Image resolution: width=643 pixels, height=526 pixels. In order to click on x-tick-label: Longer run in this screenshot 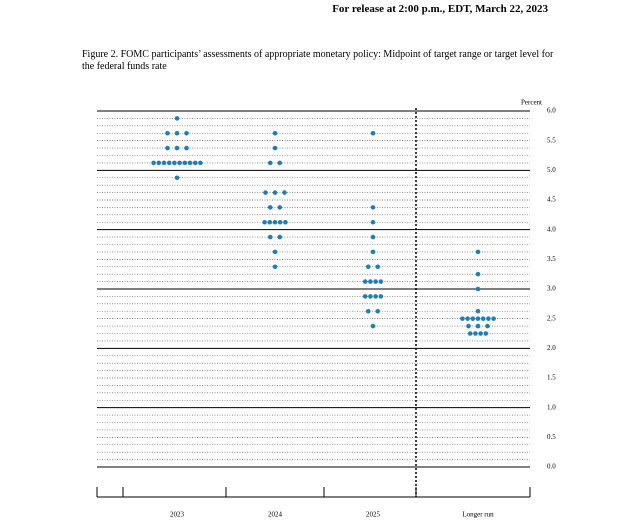, I will do `click(478, 515)`.